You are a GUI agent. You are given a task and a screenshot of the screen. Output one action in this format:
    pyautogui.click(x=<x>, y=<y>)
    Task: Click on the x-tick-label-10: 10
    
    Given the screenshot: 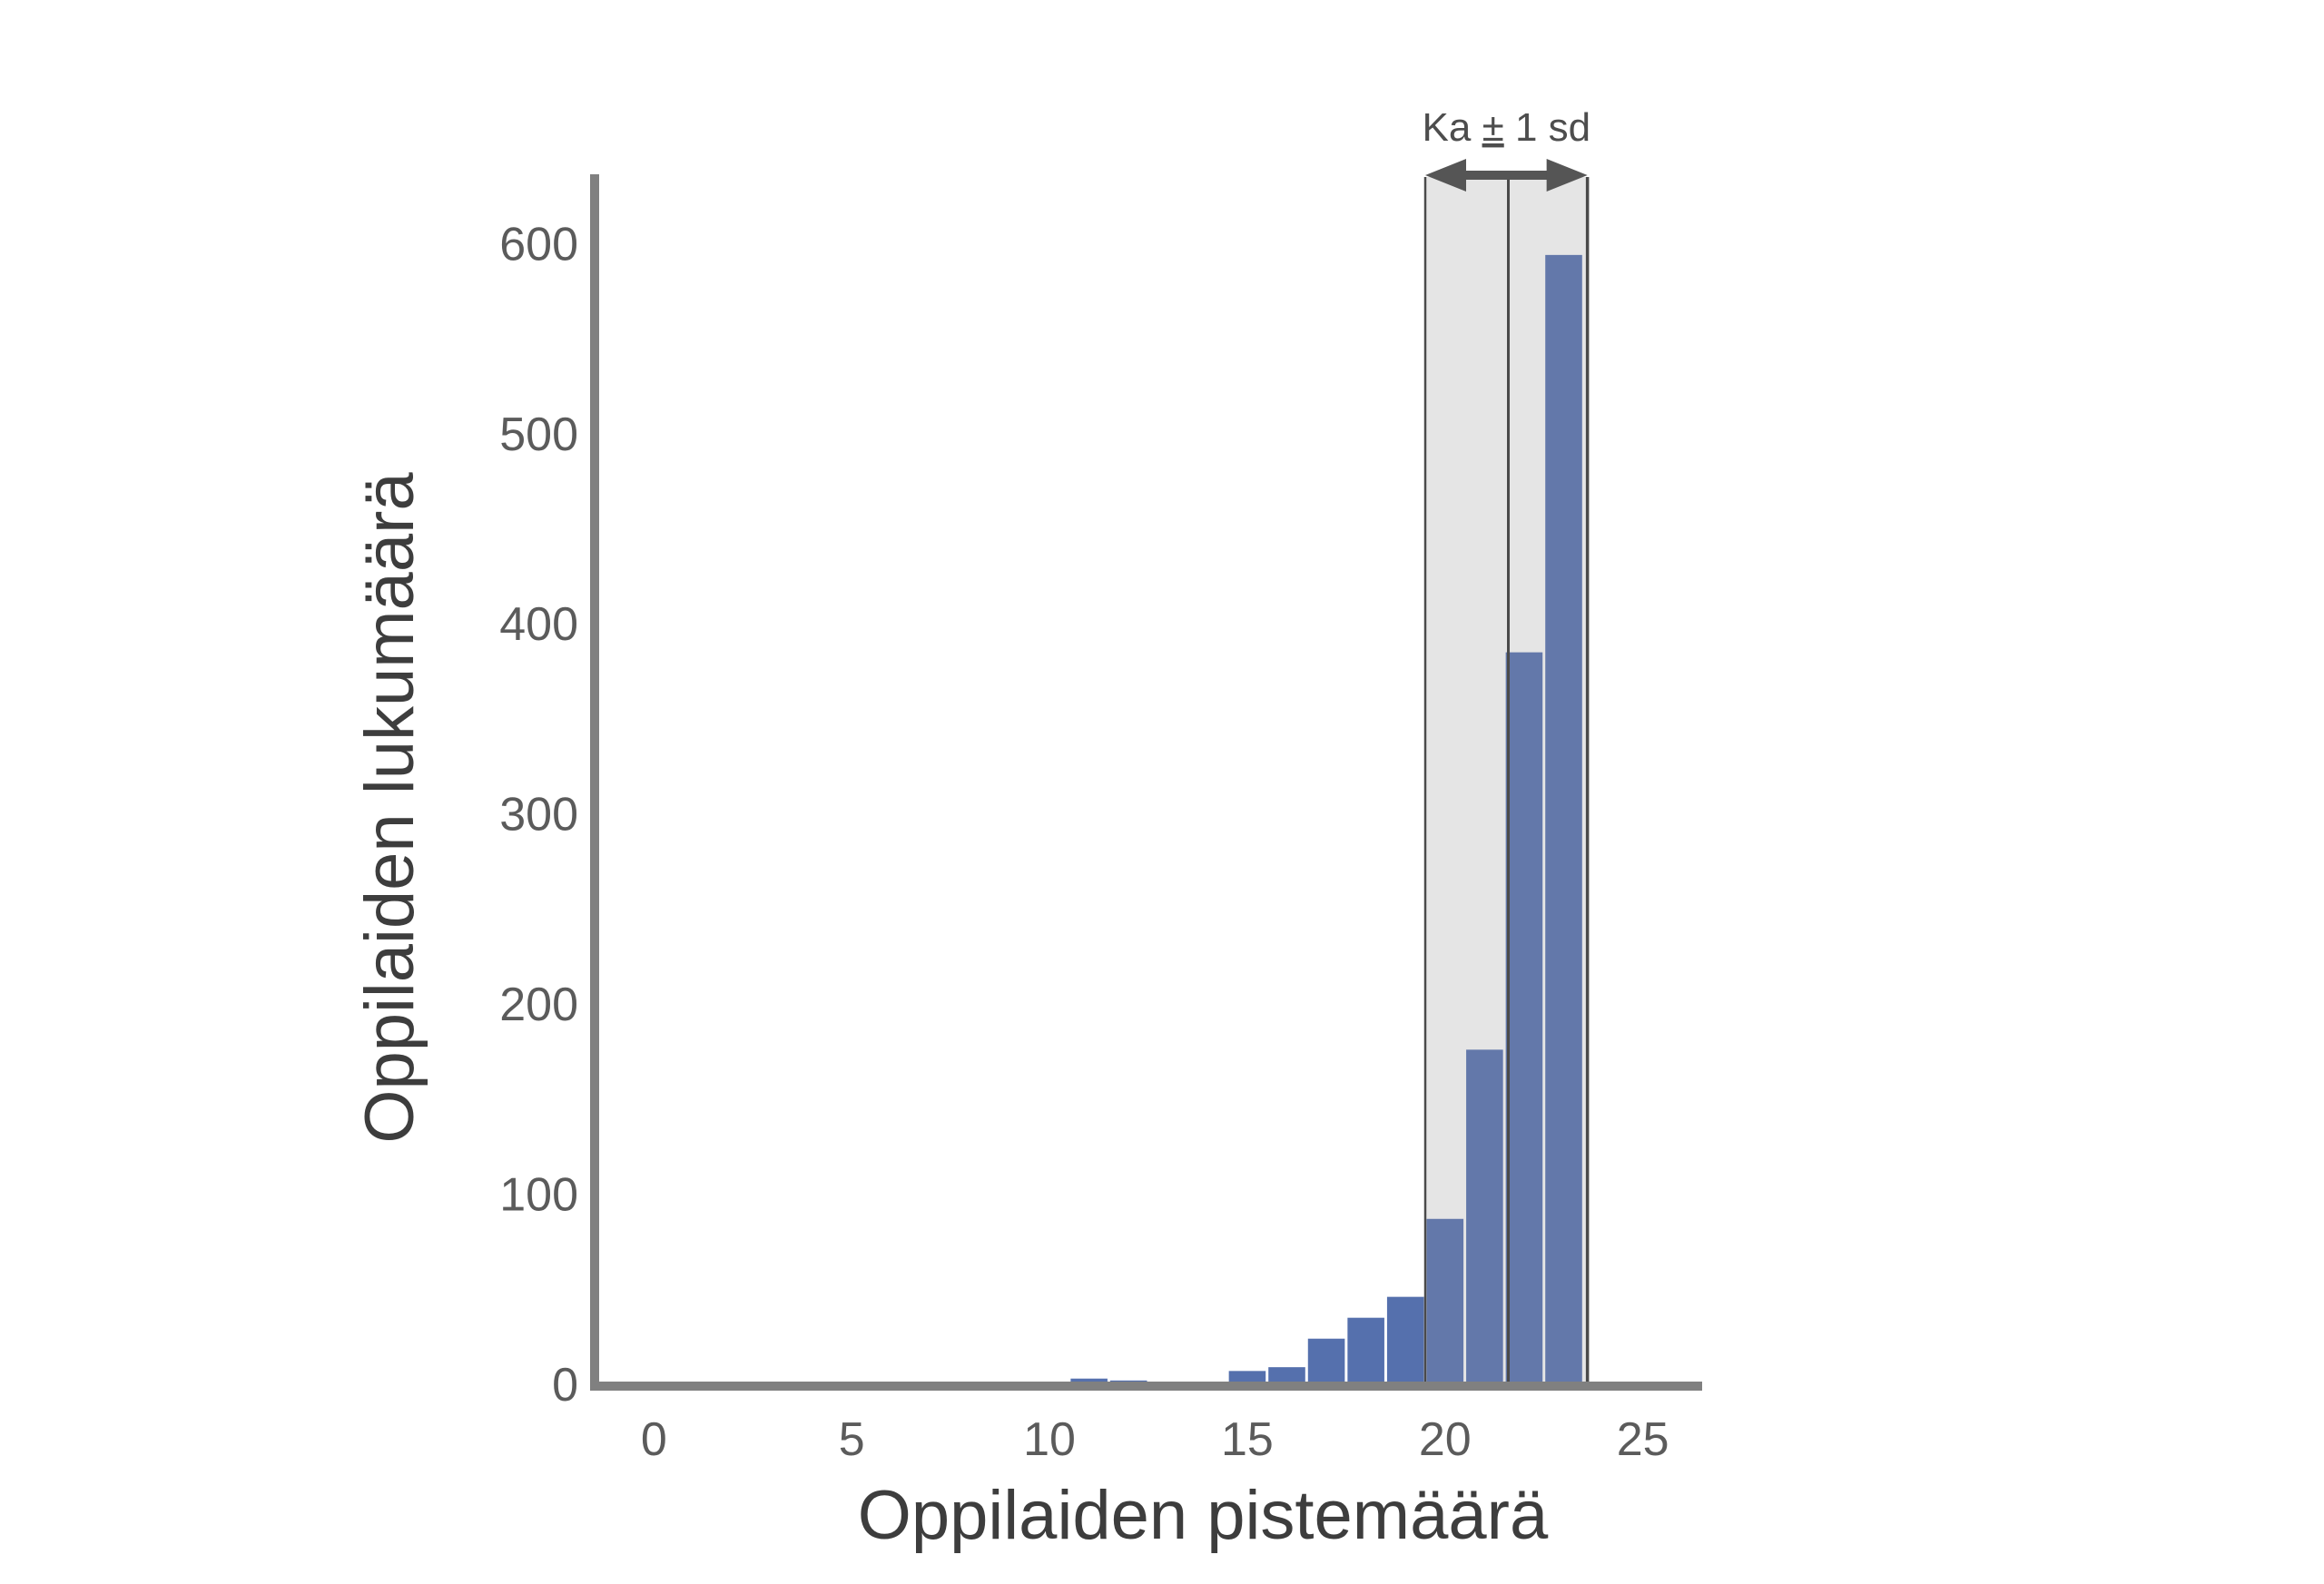 What is the action you would take?
    pyautogui.click(x=1049, y=1439)
    